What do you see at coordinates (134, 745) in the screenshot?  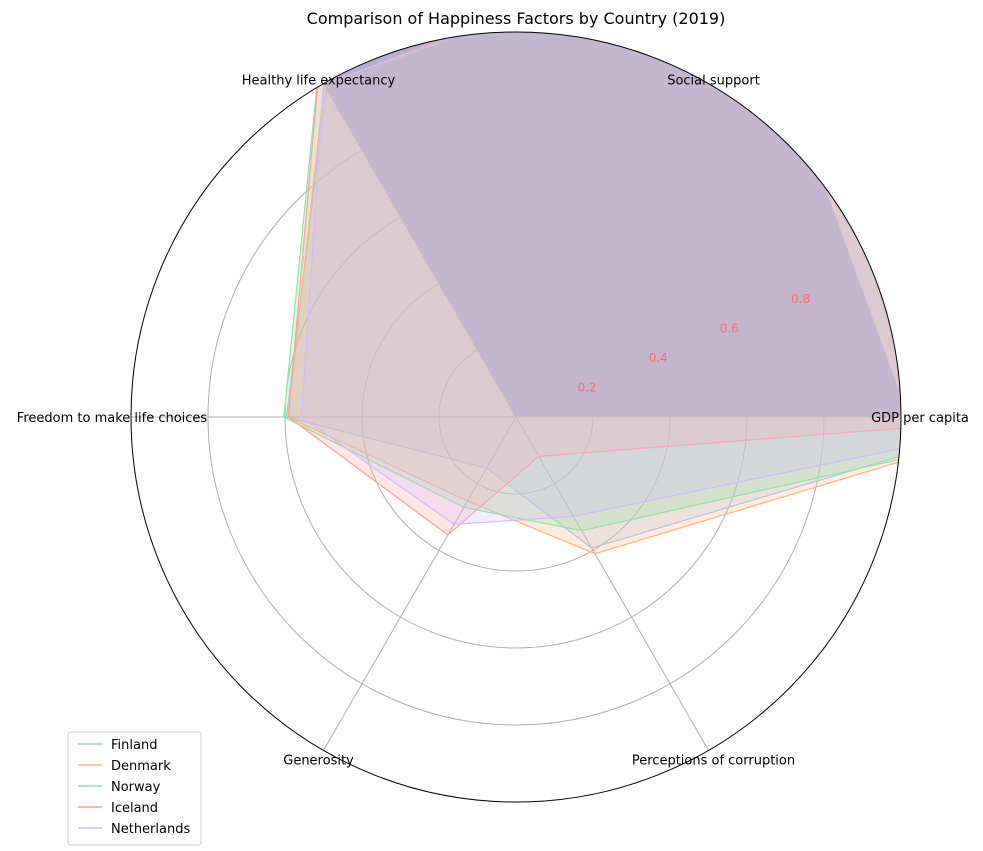 I see `legend-label: Finland` at bounding box center [134, 745].